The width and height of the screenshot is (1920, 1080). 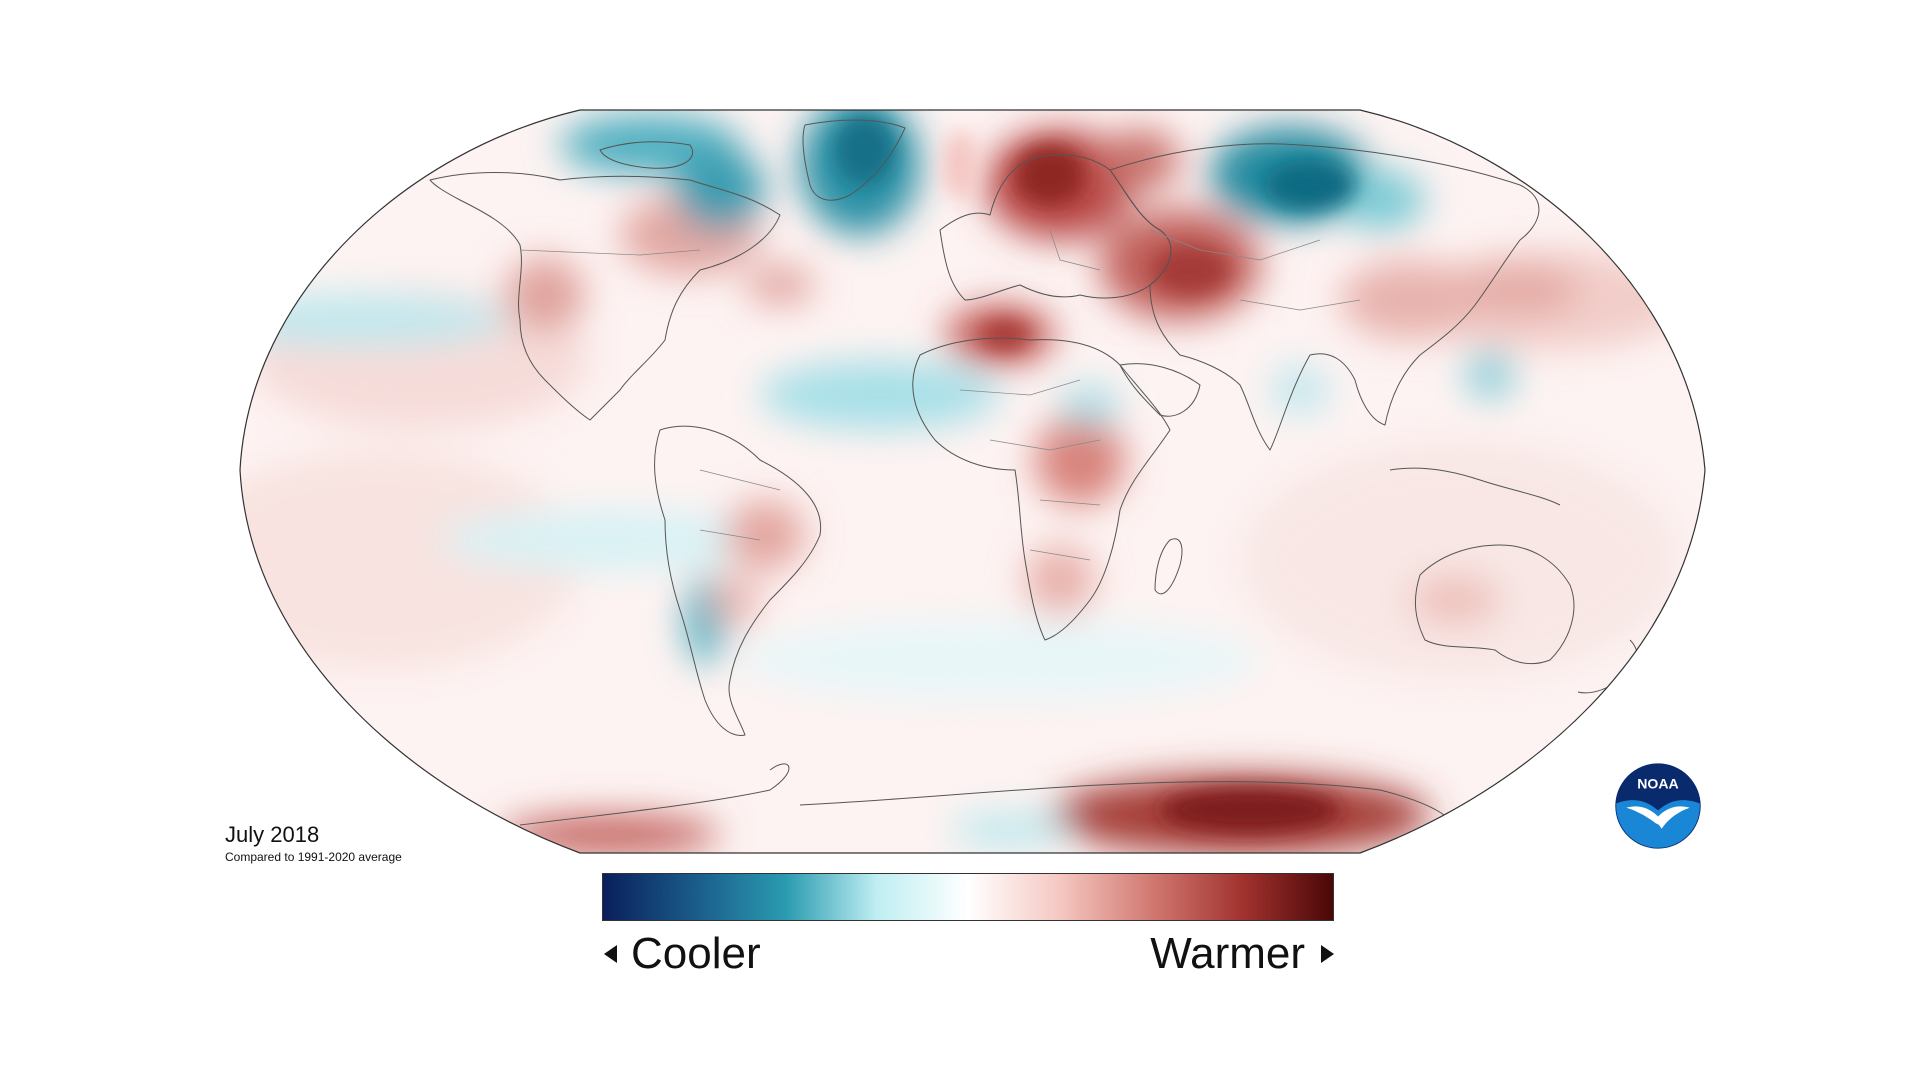 I want to click on legend-warmer: Warmer, so click(x=1242, y=954).